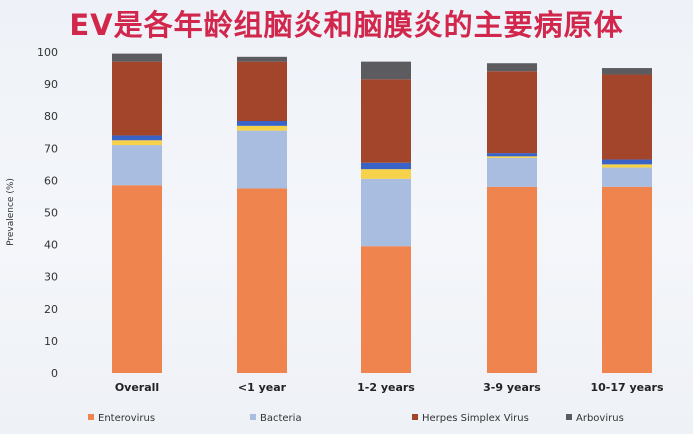 The image size is (693, 434). Describe the element at coordinates (346, 25) in the screenshot. I see `slide-title: EV是各年龄组脑炎和脑膜炎的主要病原体` at that location.